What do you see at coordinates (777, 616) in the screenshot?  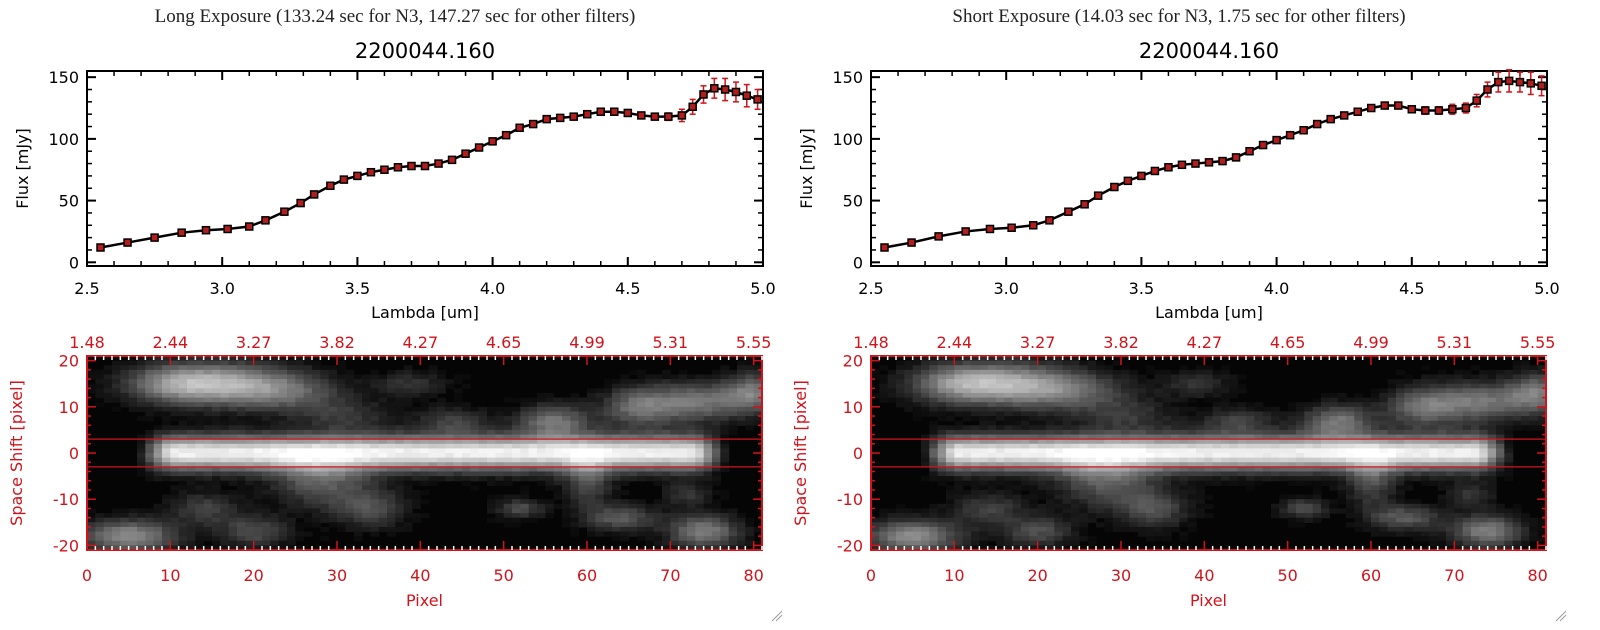 I see `resize-grip-icon` at bounding box center [777, 616].